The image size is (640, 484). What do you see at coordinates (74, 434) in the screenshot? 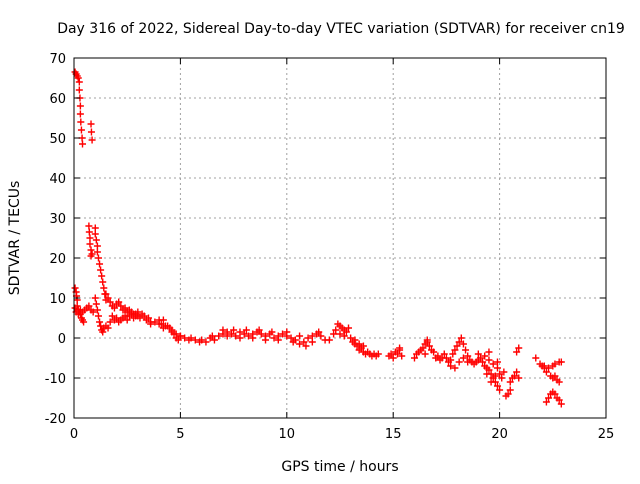
I see `x-tick-label: 0` at bounding box center [74, 434].